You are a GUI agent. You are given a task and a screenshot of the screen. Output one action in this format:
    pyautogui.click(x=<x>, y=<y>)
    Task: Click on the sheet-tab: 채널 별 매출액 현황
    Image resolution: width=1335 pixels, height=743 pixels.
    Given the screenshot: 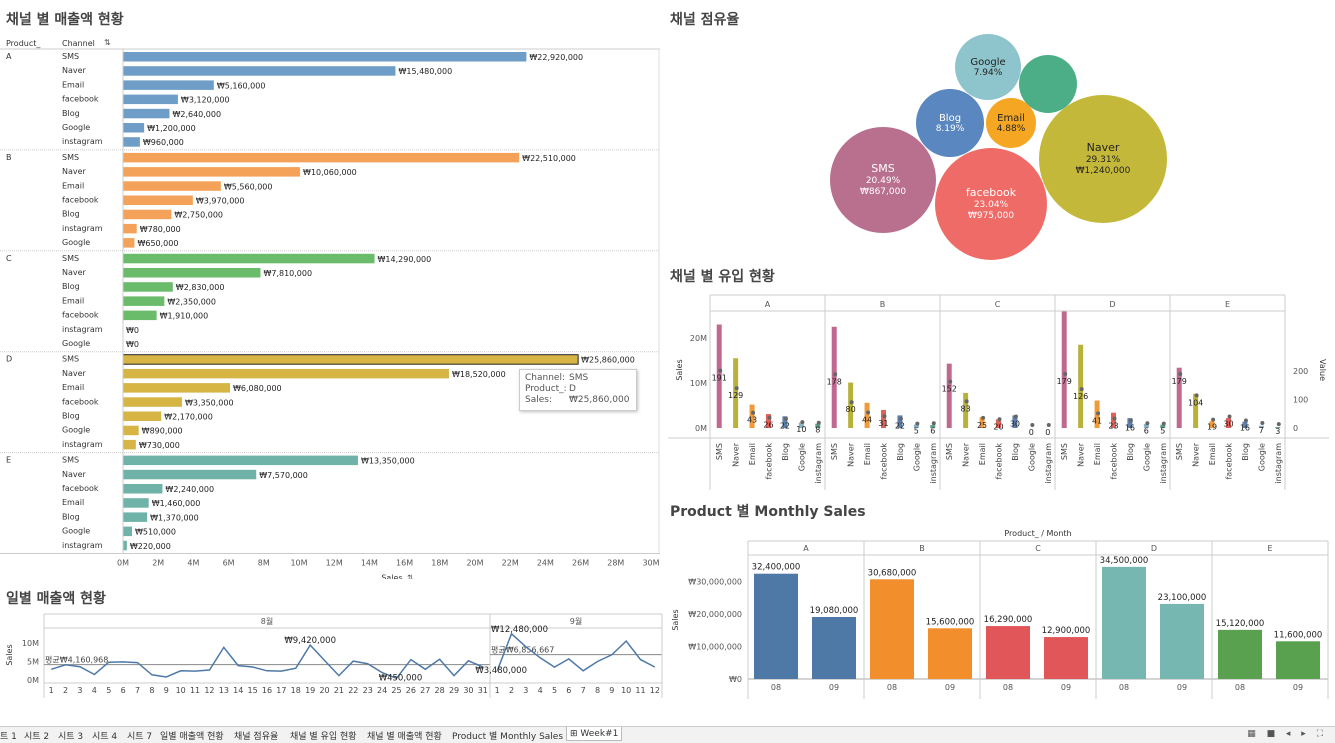 What is the action you would take?
    pyautogui.click(x=404, y=737)
    